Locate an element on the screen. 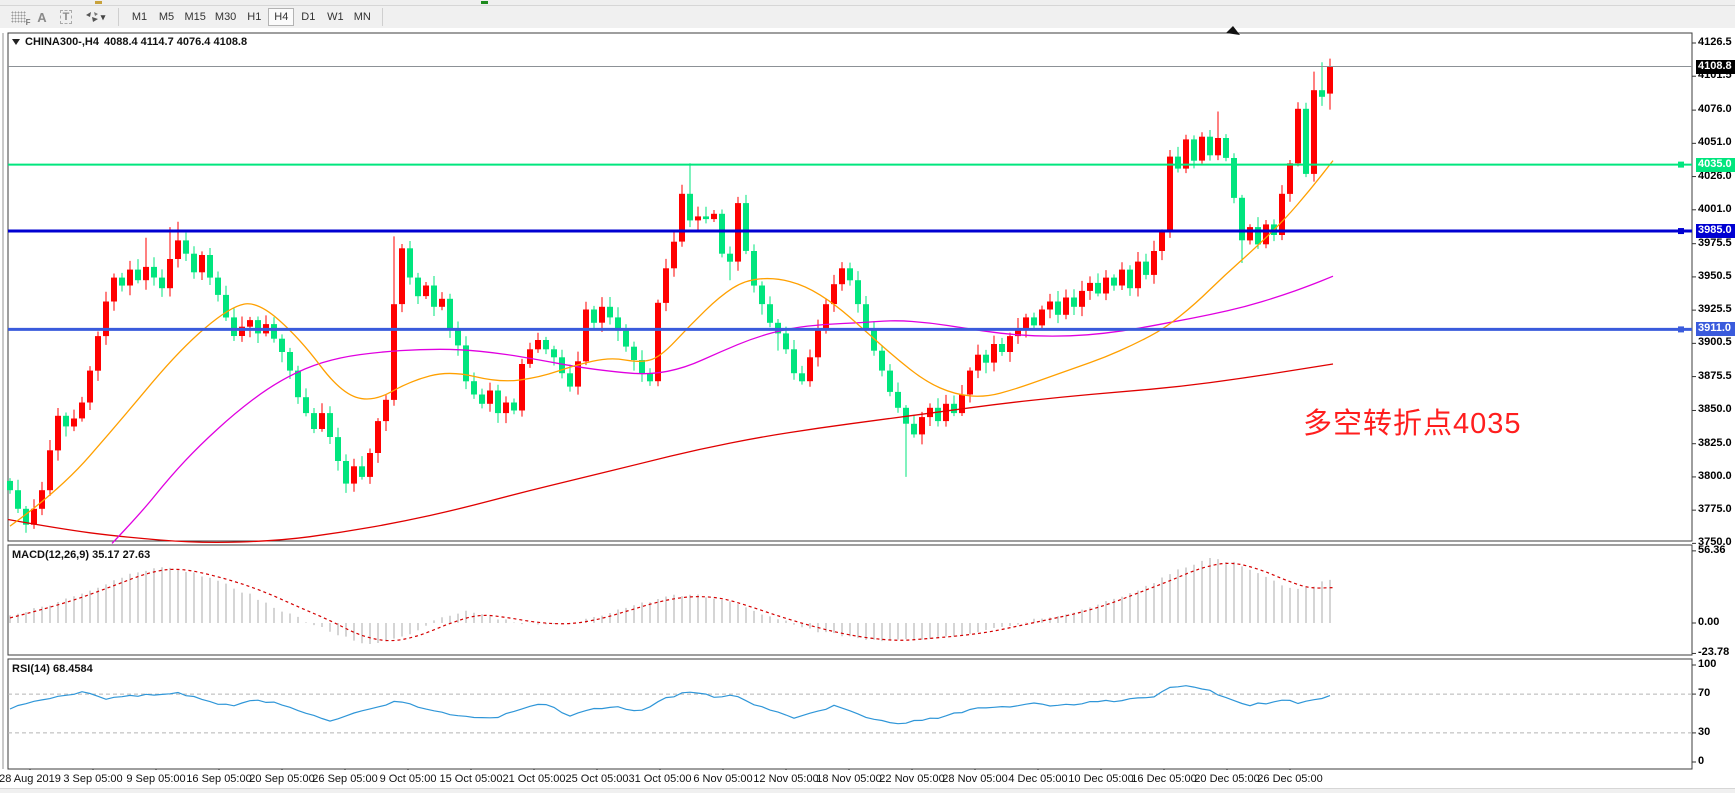 The width and height of the screenshot is (1735, 793). time-axis-label: 4 Dec 05:00 is located at coordinates (1038, 779).